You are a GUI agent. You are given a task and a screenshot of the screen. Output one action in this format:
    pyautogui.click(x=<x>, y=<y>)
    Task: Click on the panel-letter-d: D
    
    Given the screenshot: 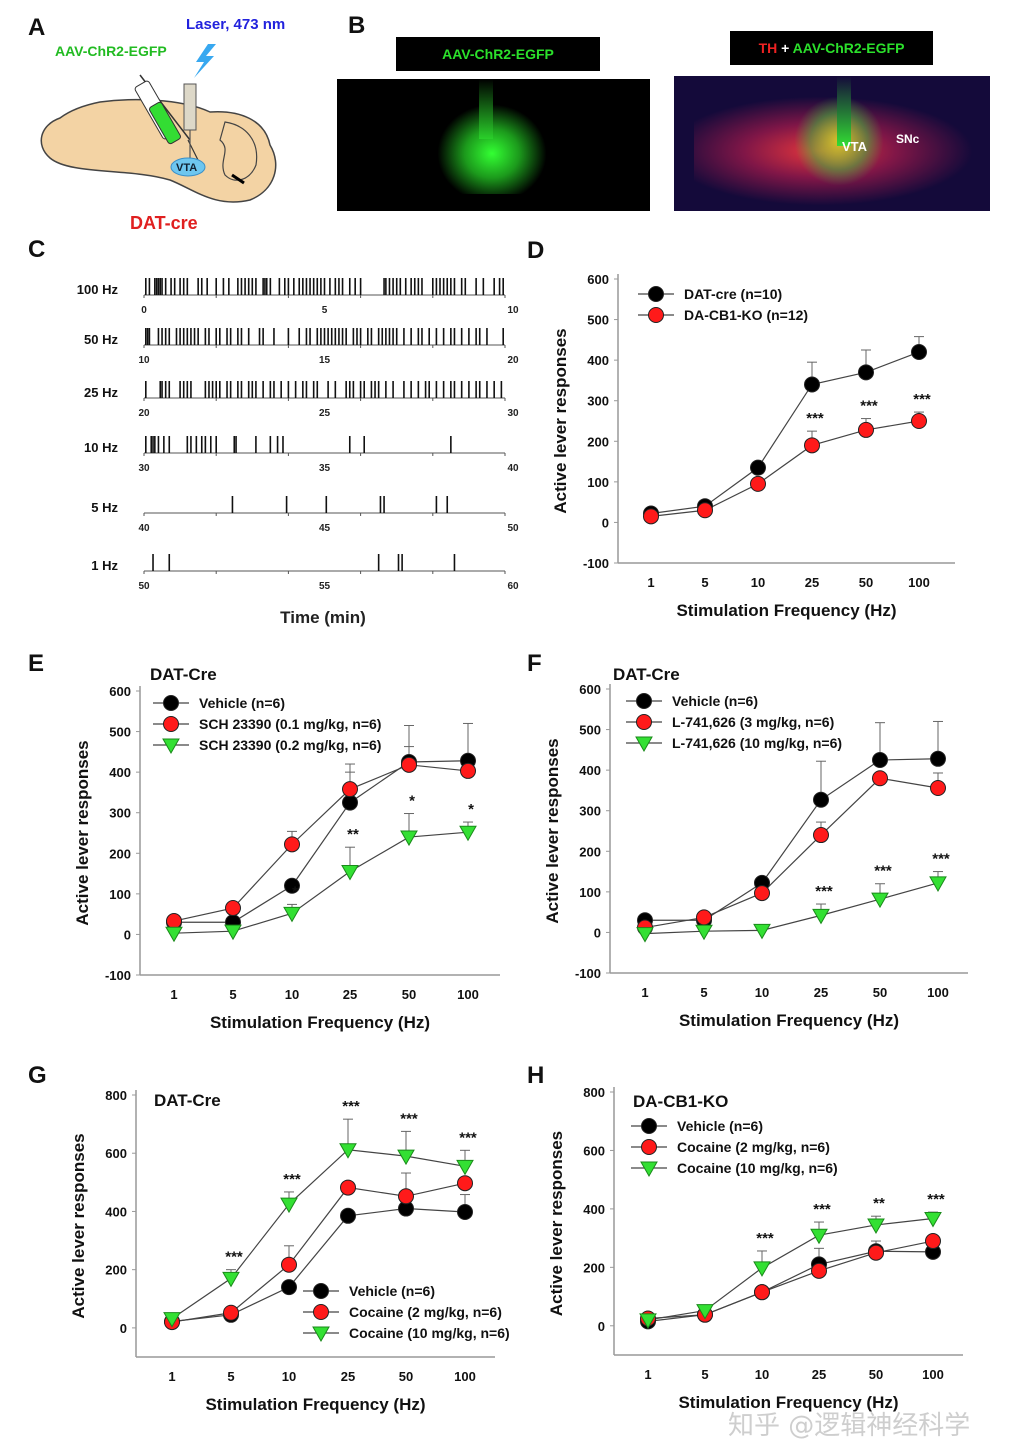 What is the action you would take?
    pyautogui.click(x=536, y=250)
    